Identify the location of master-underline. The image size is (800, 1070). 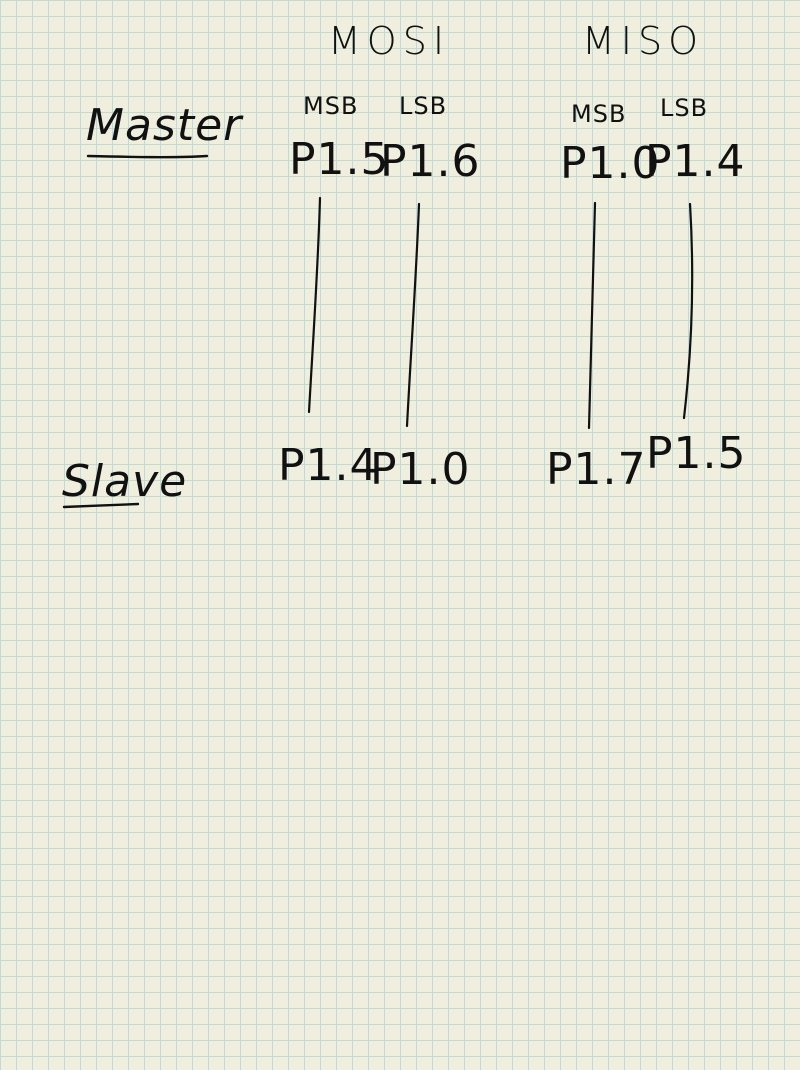
(147, 156).